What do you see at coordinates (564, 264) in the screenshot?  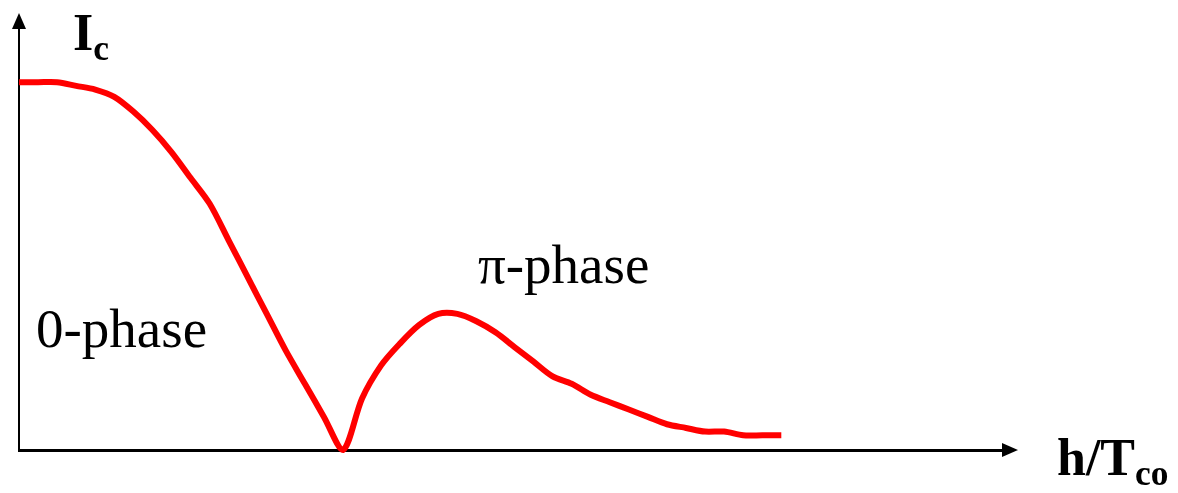 I see `annotation: π-phase` at bounding box center [564, 264].